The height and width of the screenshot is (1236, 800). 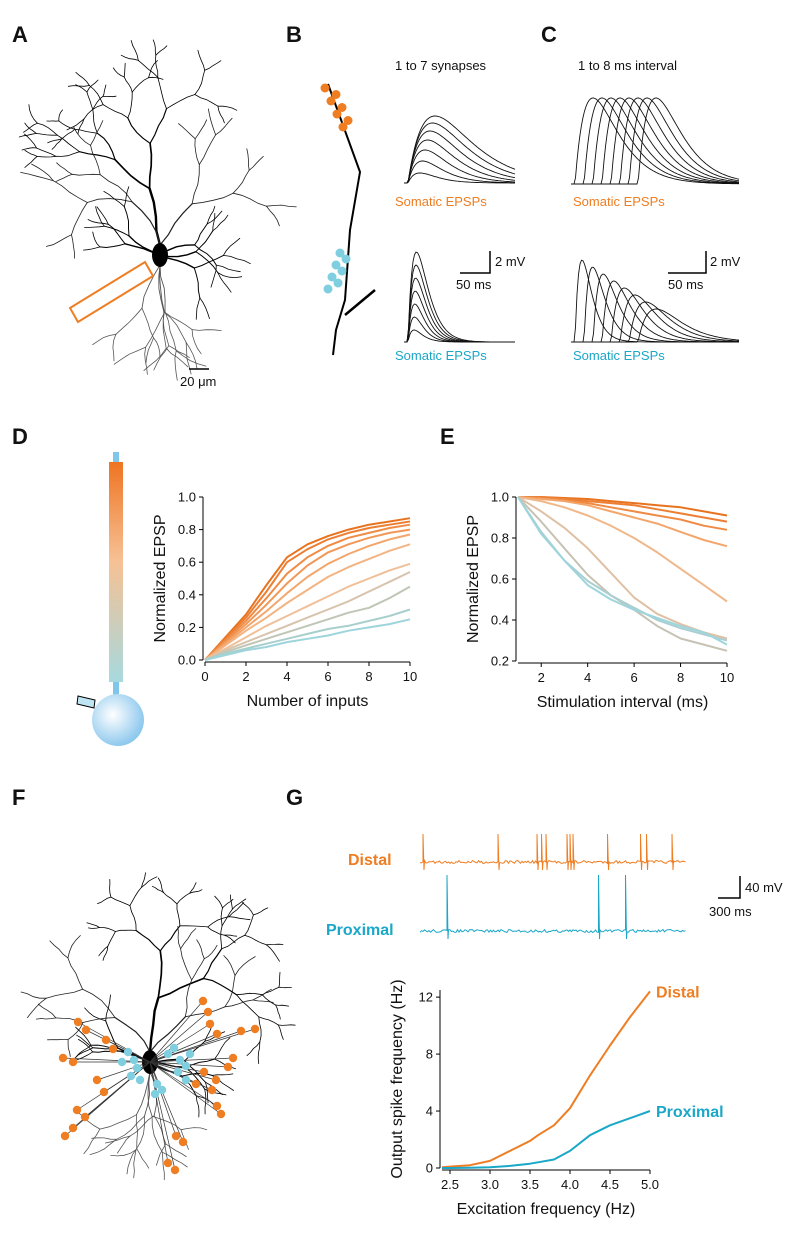 I want to click on x-tick-label: 4.0, so click(x=570, y=1184).